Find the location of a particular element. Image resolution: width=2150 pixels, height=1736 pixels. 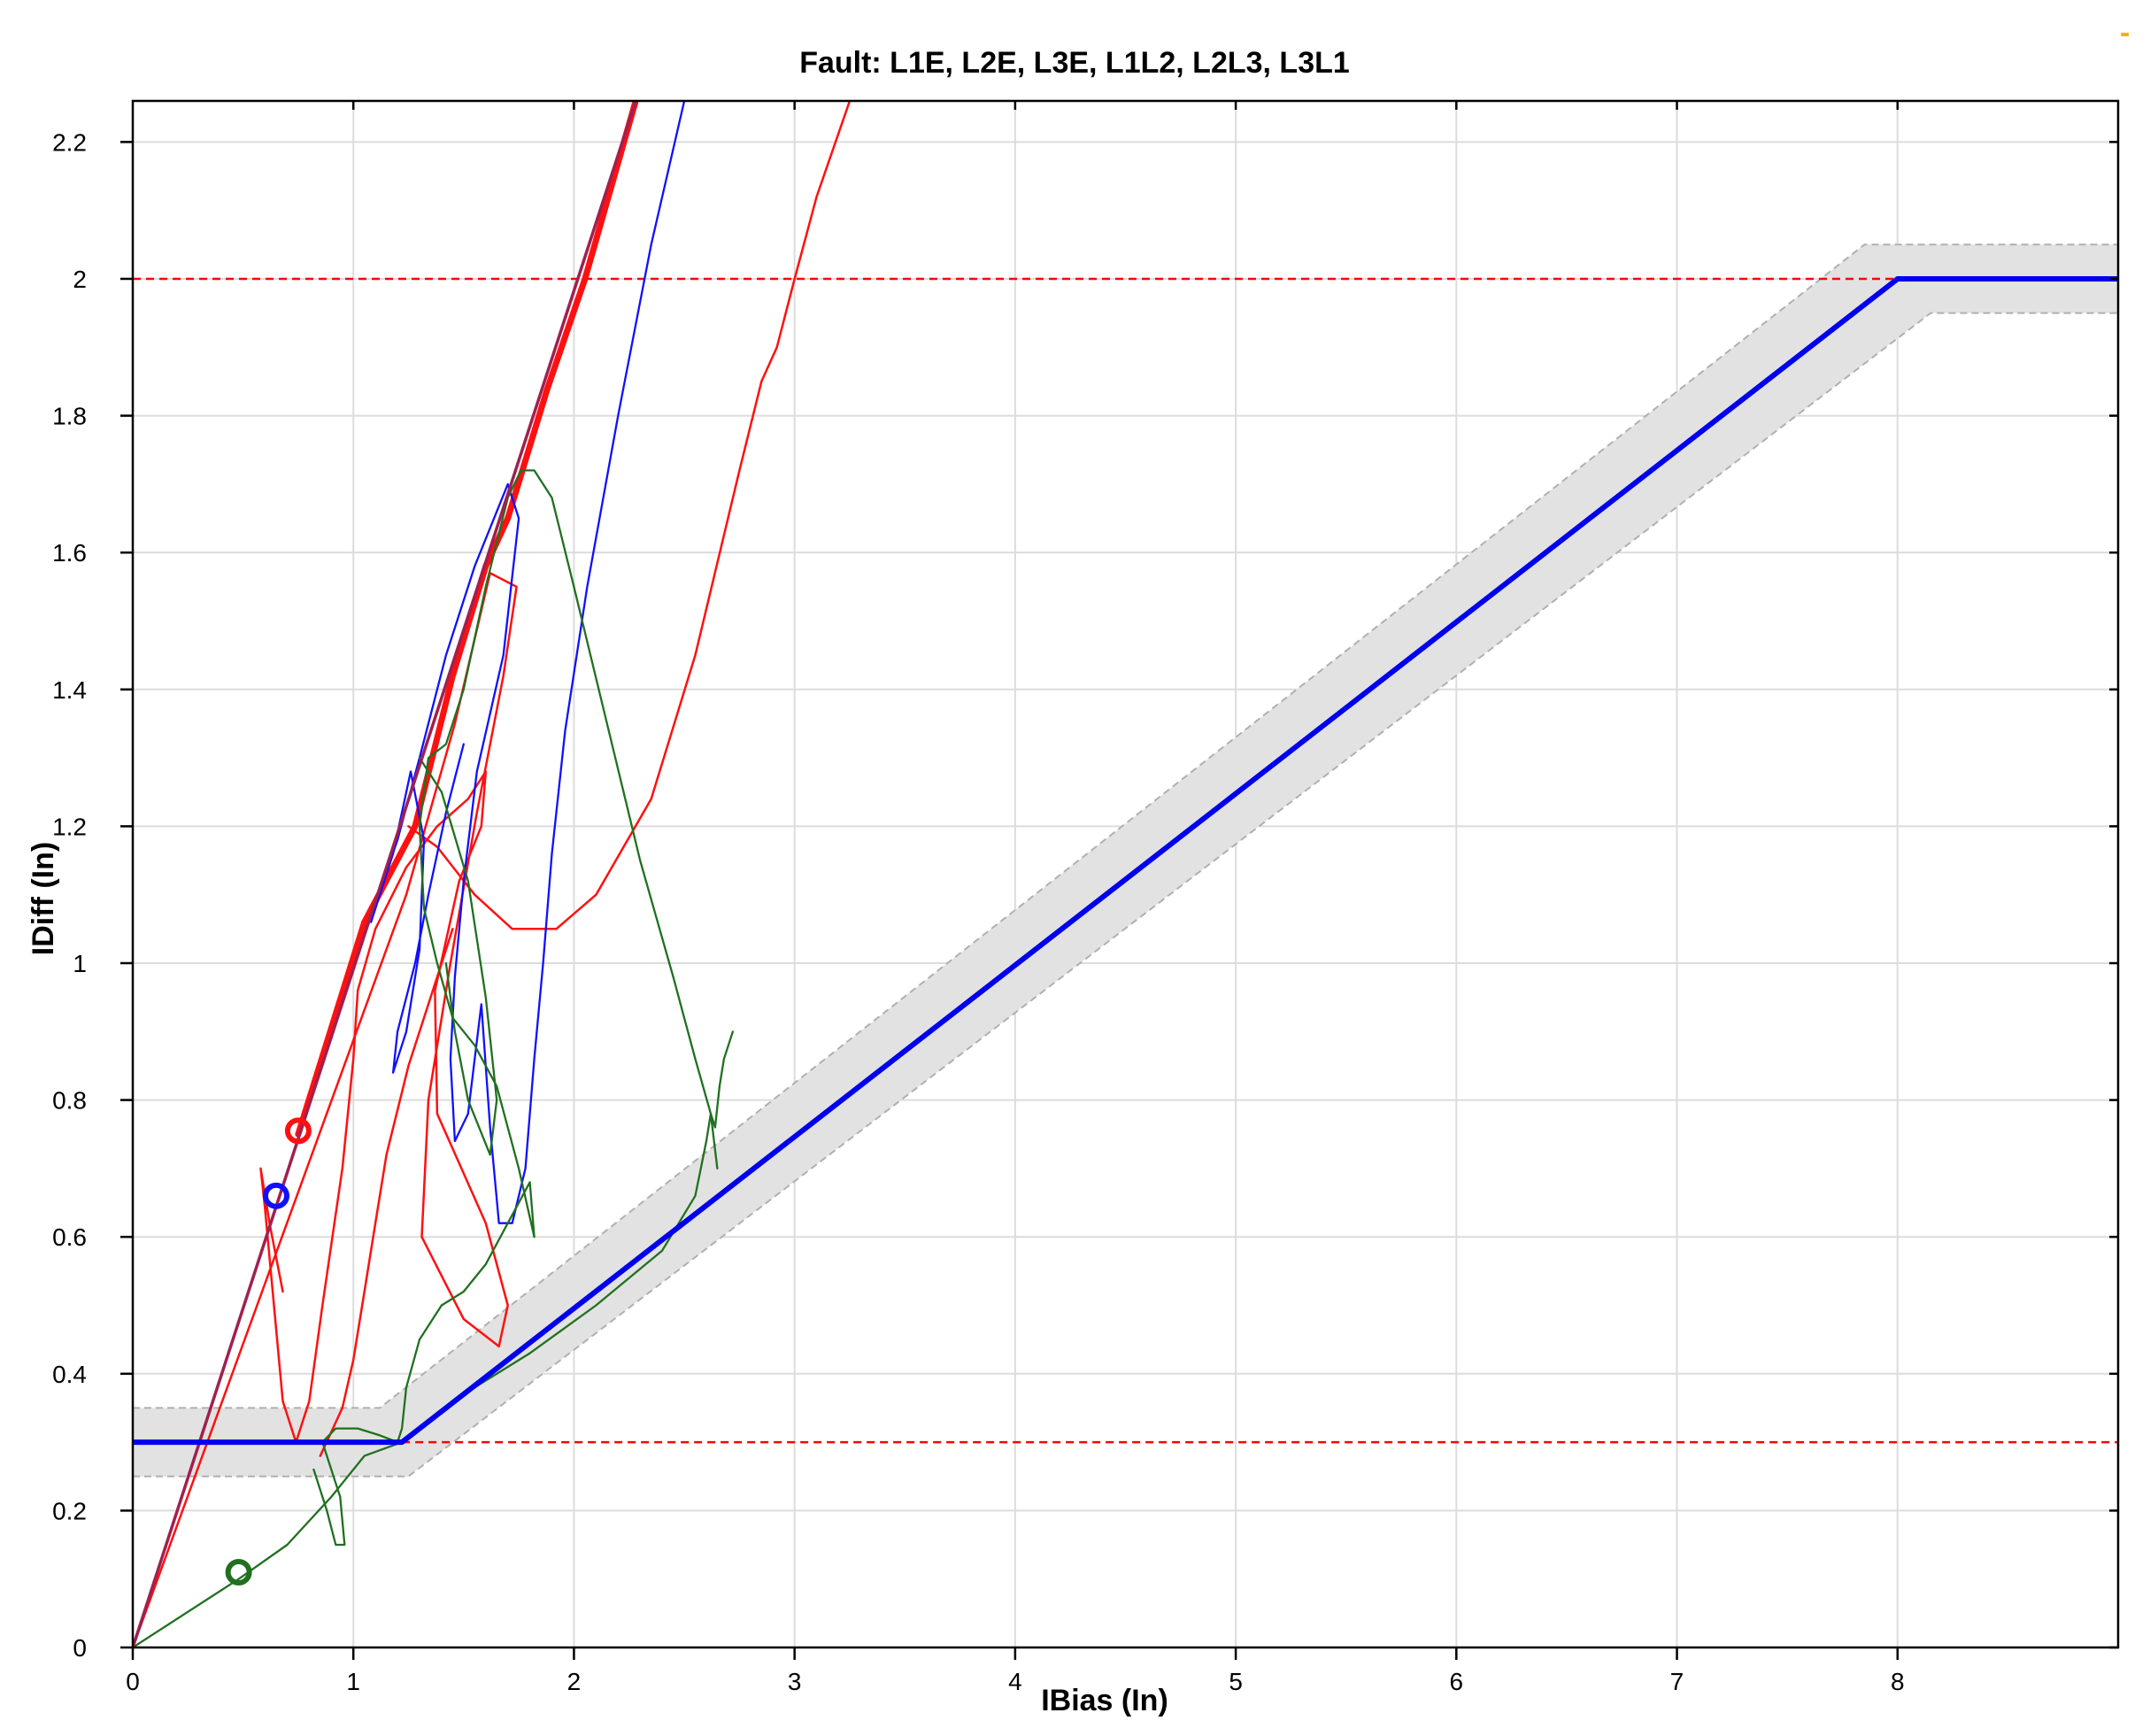

y-tick-label: 0.8 is located at coordinates (69, 1101).